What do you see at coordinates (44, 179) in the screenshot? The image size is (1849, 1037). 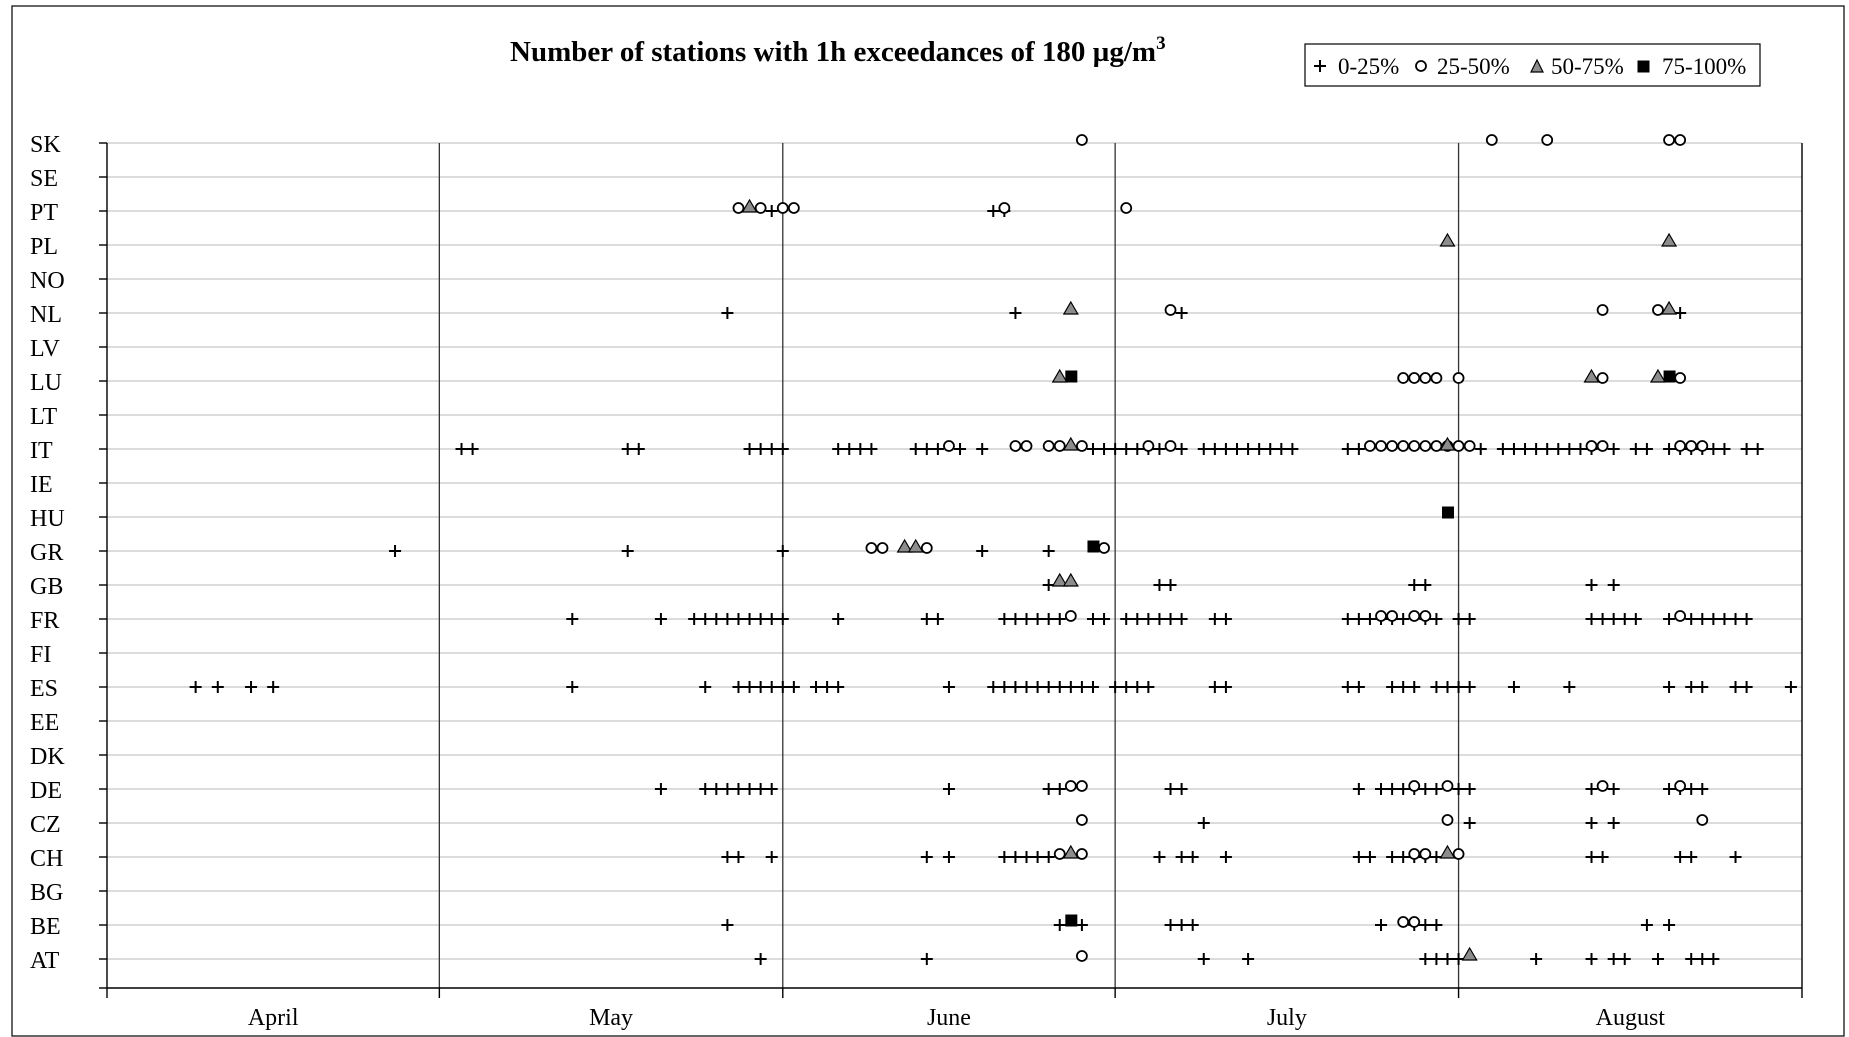 I see `y-label-se: SE` at bounding box center [44, 179].